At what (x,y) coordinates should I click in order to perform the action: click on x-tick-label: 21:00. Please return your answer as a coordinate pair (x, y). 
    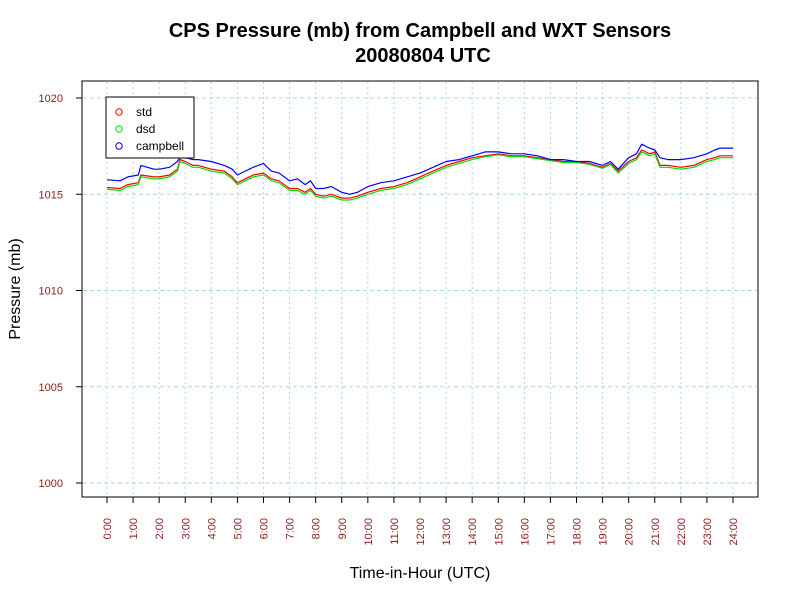
    Looking at the image, I should click on (656, 532).